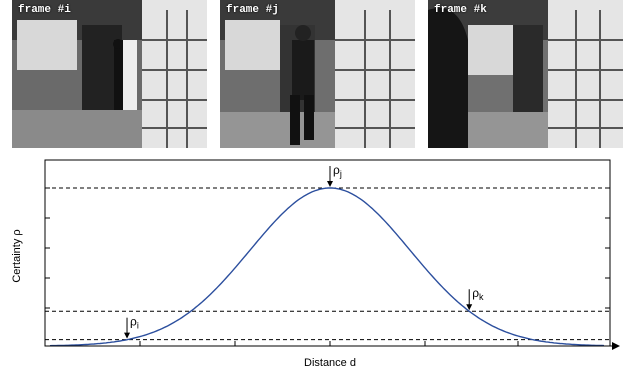 This screenshot has width=635, height=372. Describe the element at coordinates (252, 10) in the screenshot. I see `frame-j-label: frame #j` at that location.